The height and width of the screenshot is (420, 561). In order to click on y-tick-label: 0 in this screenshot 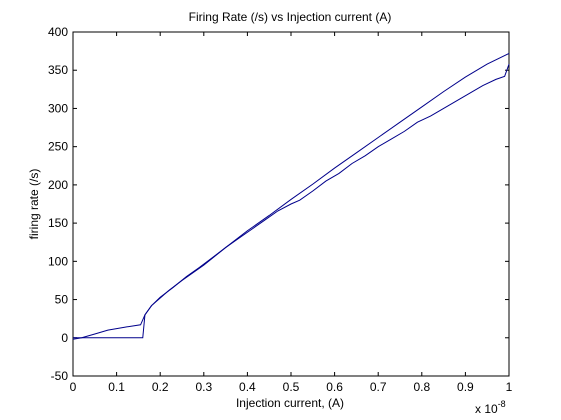, I will do `click(64, 338)`.